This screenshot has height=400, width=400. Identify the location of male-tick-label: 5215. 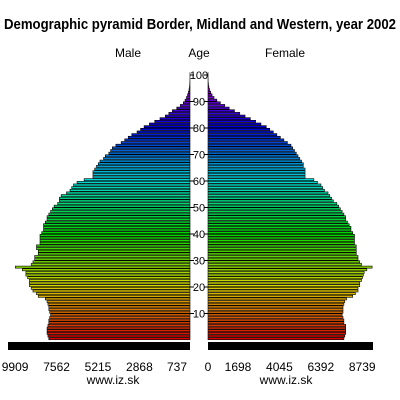
(98, 367).